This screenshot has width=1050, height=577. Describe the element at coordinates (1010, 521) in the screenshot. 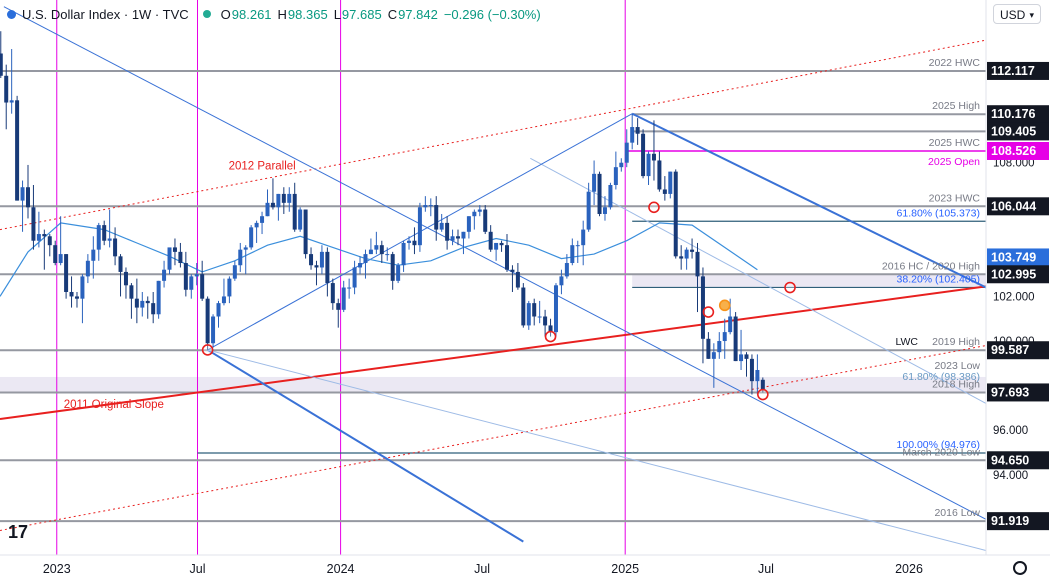

I see `price-label-9: 91.919` at that location.